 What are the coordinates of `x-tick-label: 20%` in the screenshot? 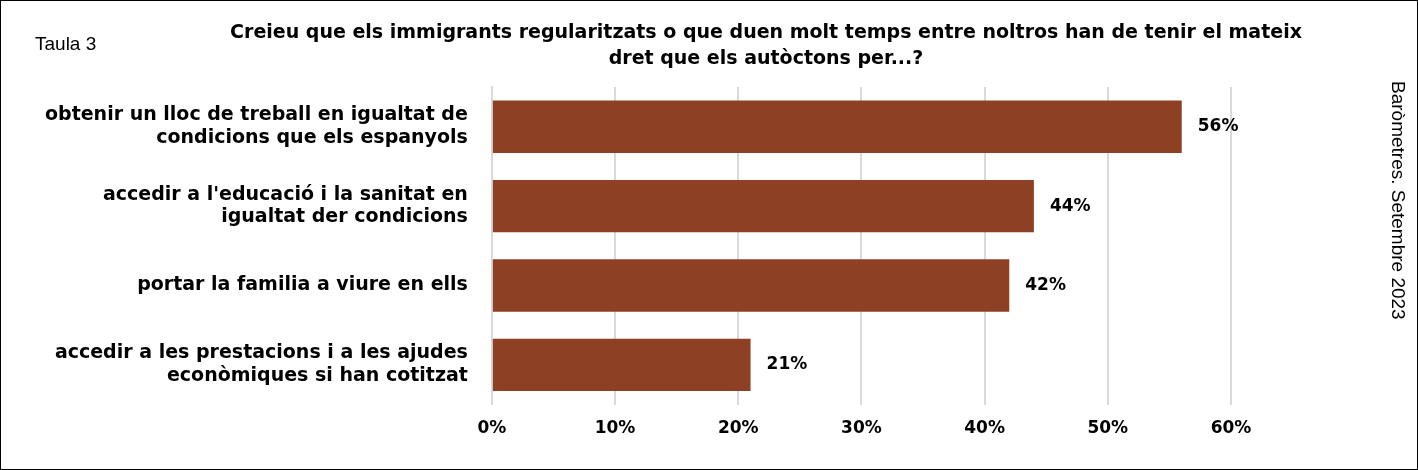 It's located at (738, 427).